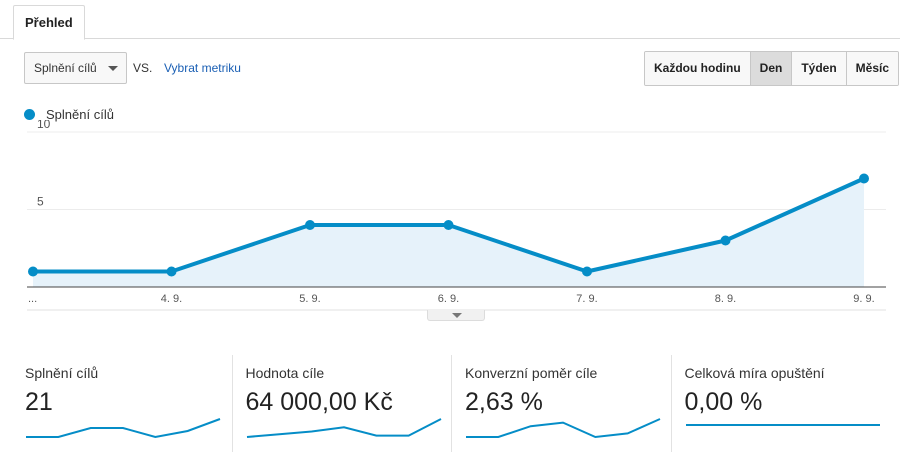 The image size is (900, 455). I want to click on legend-label: Splnění cílů, so click(80, 114).